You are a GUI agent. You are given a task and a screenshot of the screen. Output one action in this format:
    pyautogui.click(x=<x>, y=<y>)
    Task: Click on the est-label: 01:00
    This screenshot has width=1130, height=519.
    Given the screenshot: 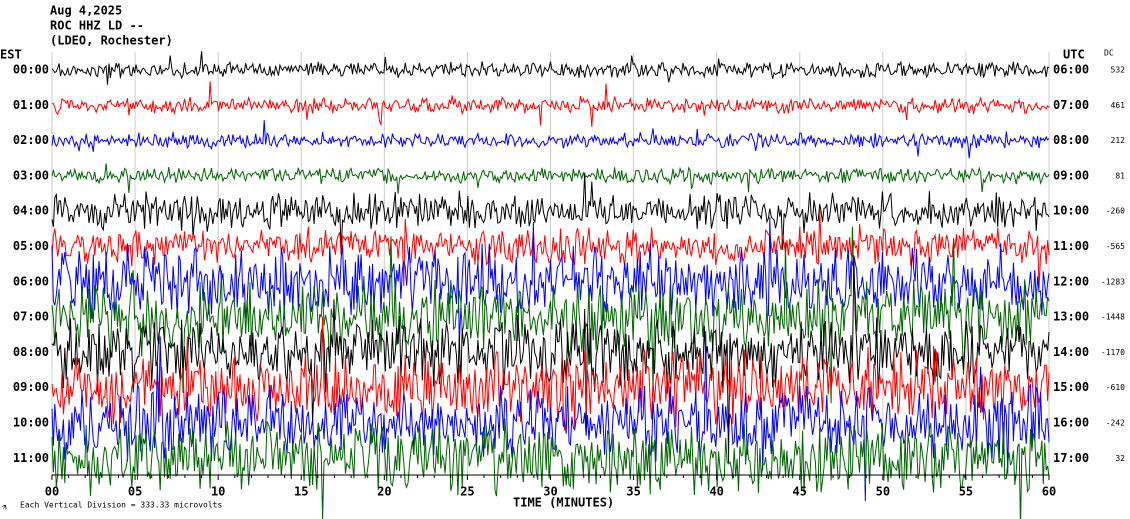 What is the action you would take?
    pyautogui.click(x=31, y=105)
    